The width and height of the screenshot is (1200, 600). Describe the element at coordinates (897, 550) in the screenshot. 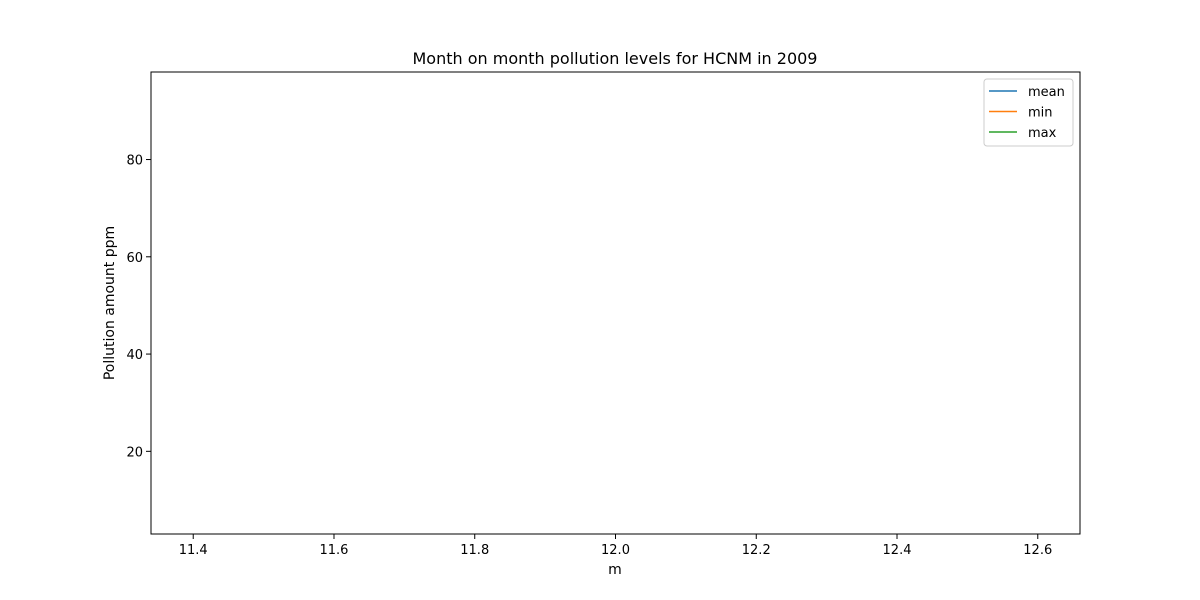

I see `x-tick-label: 12.4` at that location.